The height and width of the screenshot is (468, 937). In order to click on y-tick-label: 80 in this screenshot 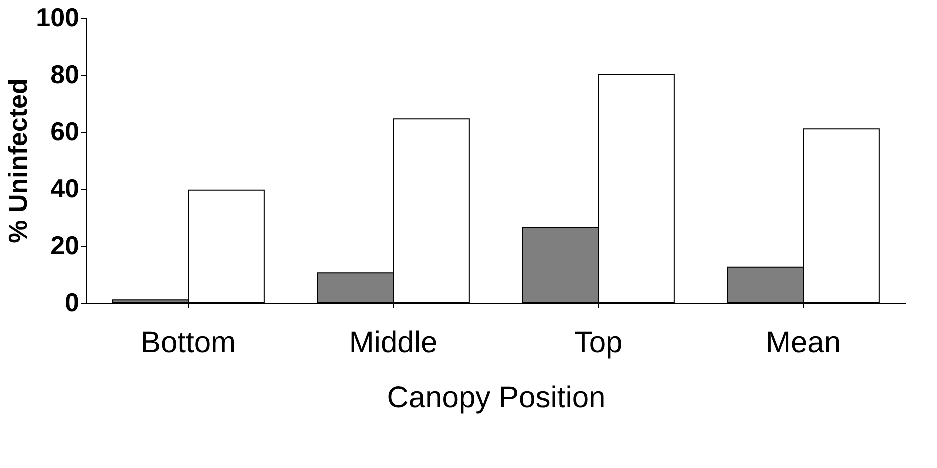, I will do `click(65, 75)`.